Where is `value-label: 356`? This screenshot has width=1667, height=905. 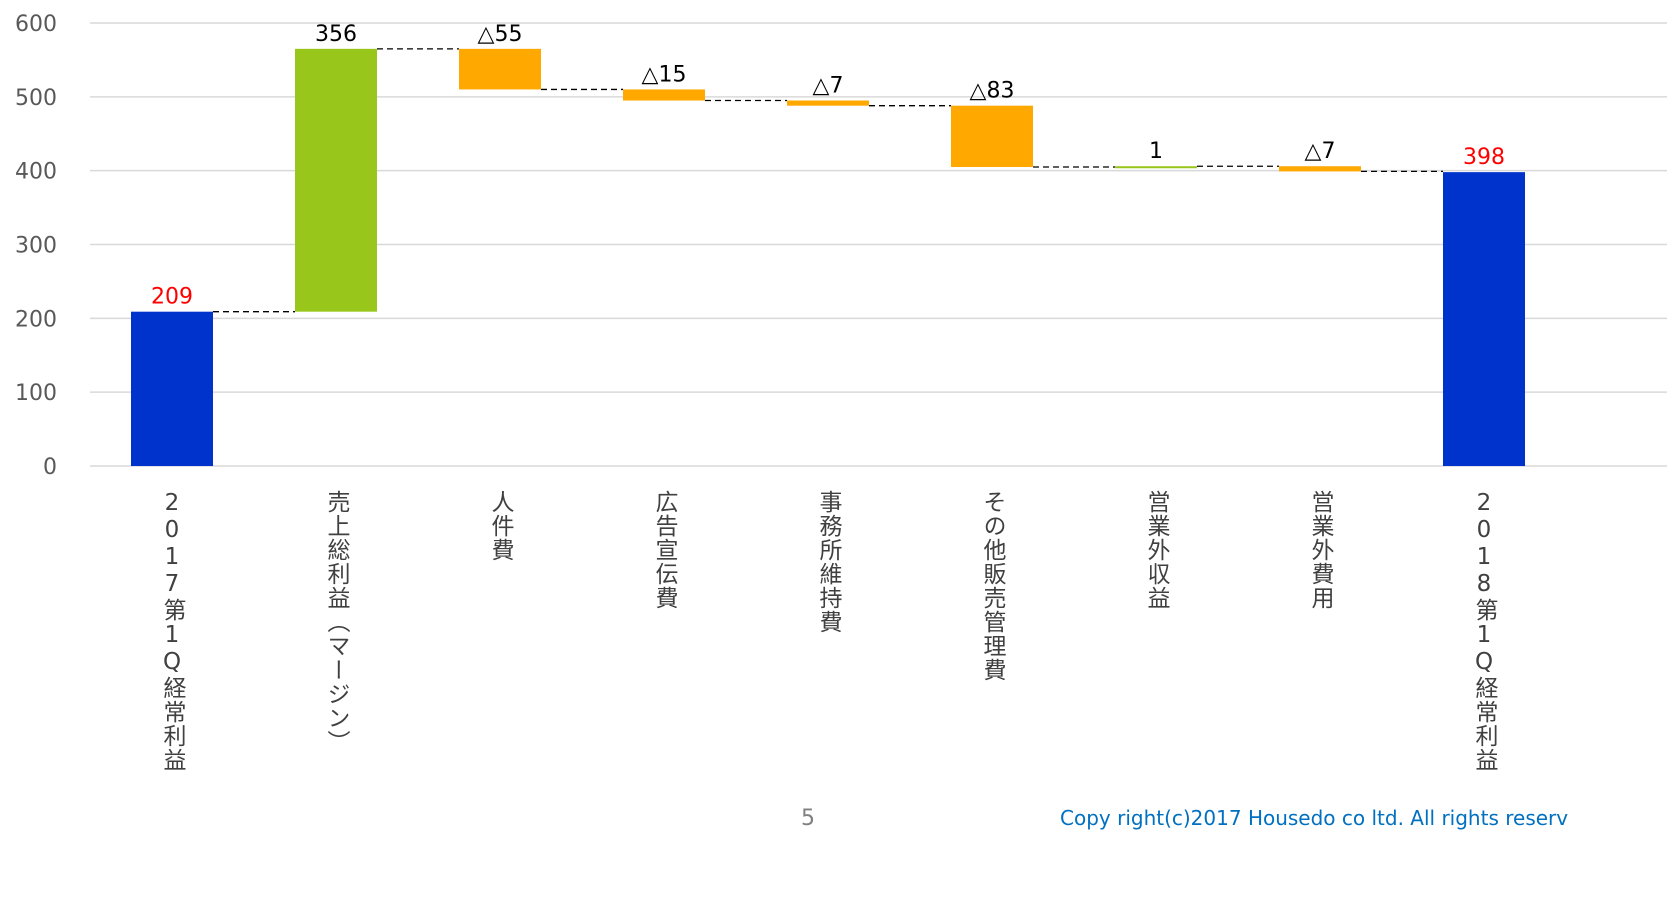
value-label: 356 is located at coordinates (336, 34).